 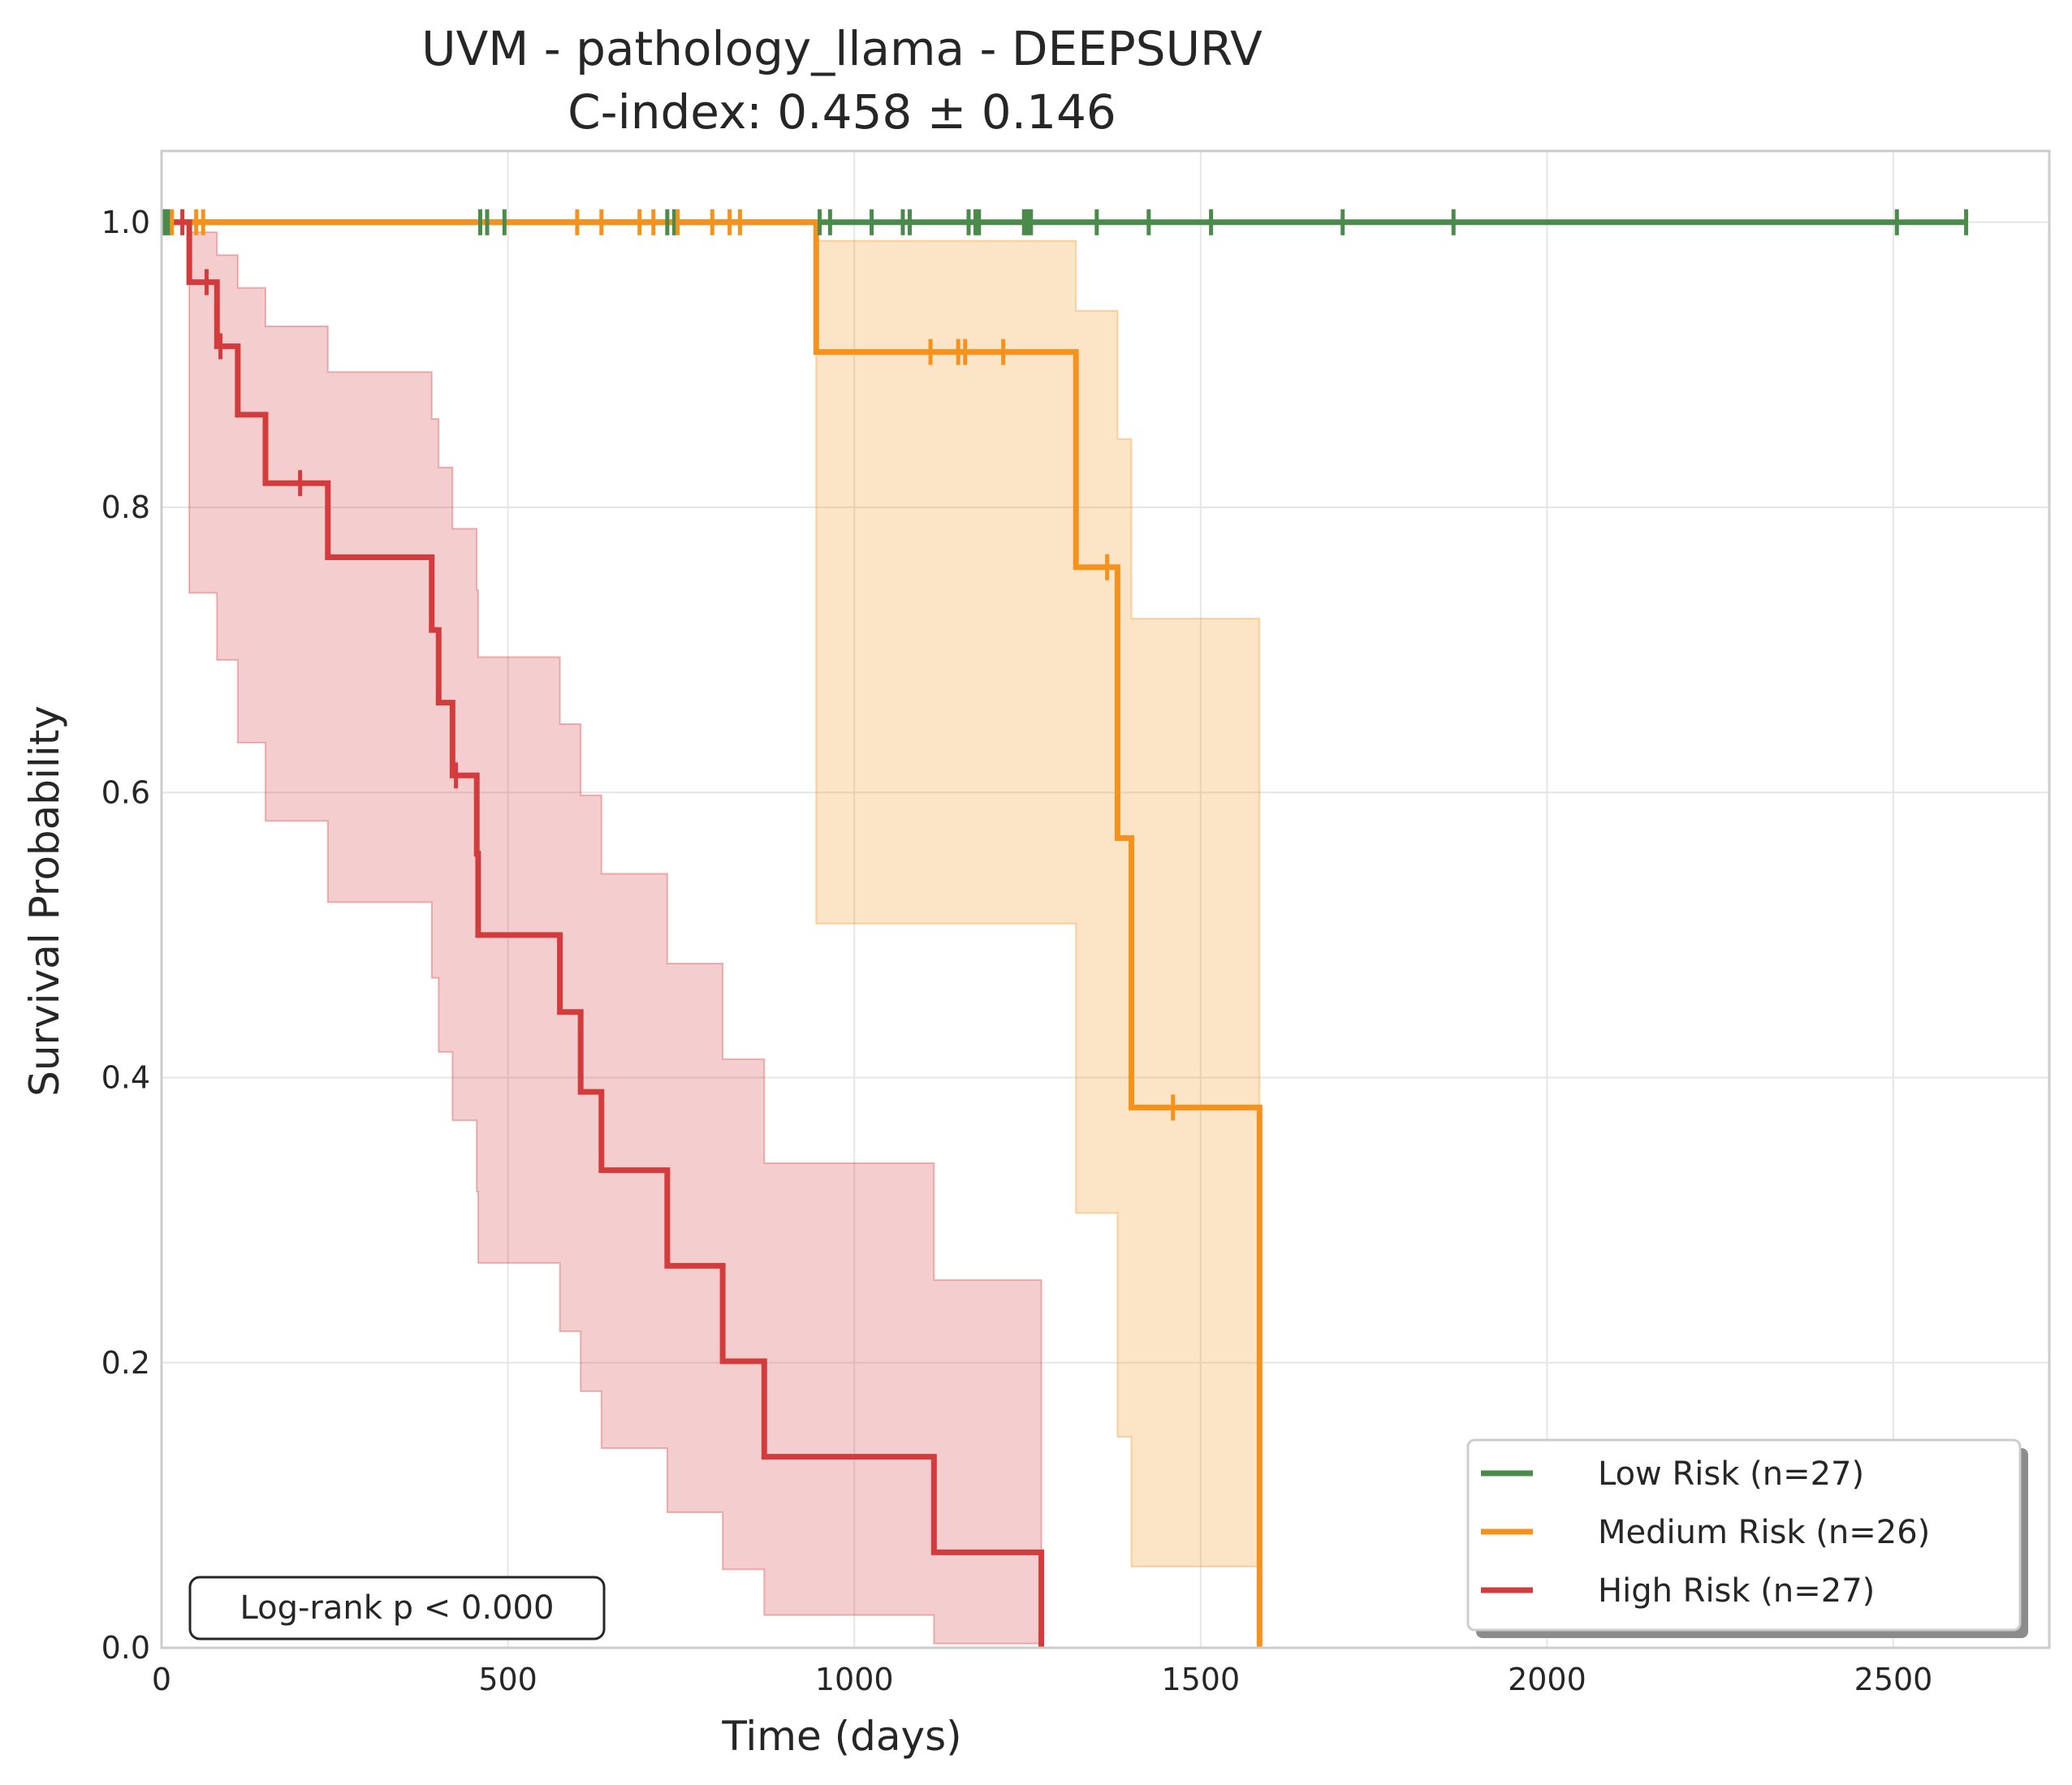 What do you see at coordinates (854, 1680) in the screenshot?
I see `x-tick-label: 1000` at bounding box center [854, 1680].